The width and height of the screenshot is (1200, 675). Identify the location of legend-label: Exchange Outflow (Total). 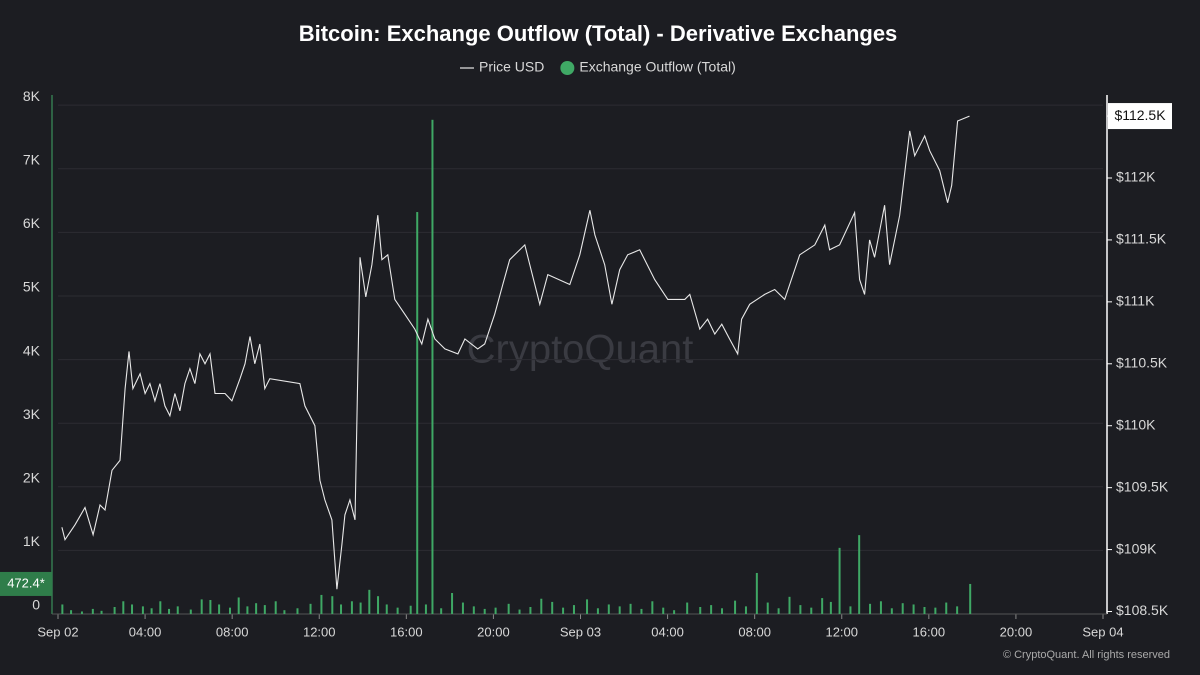
(657, 67).